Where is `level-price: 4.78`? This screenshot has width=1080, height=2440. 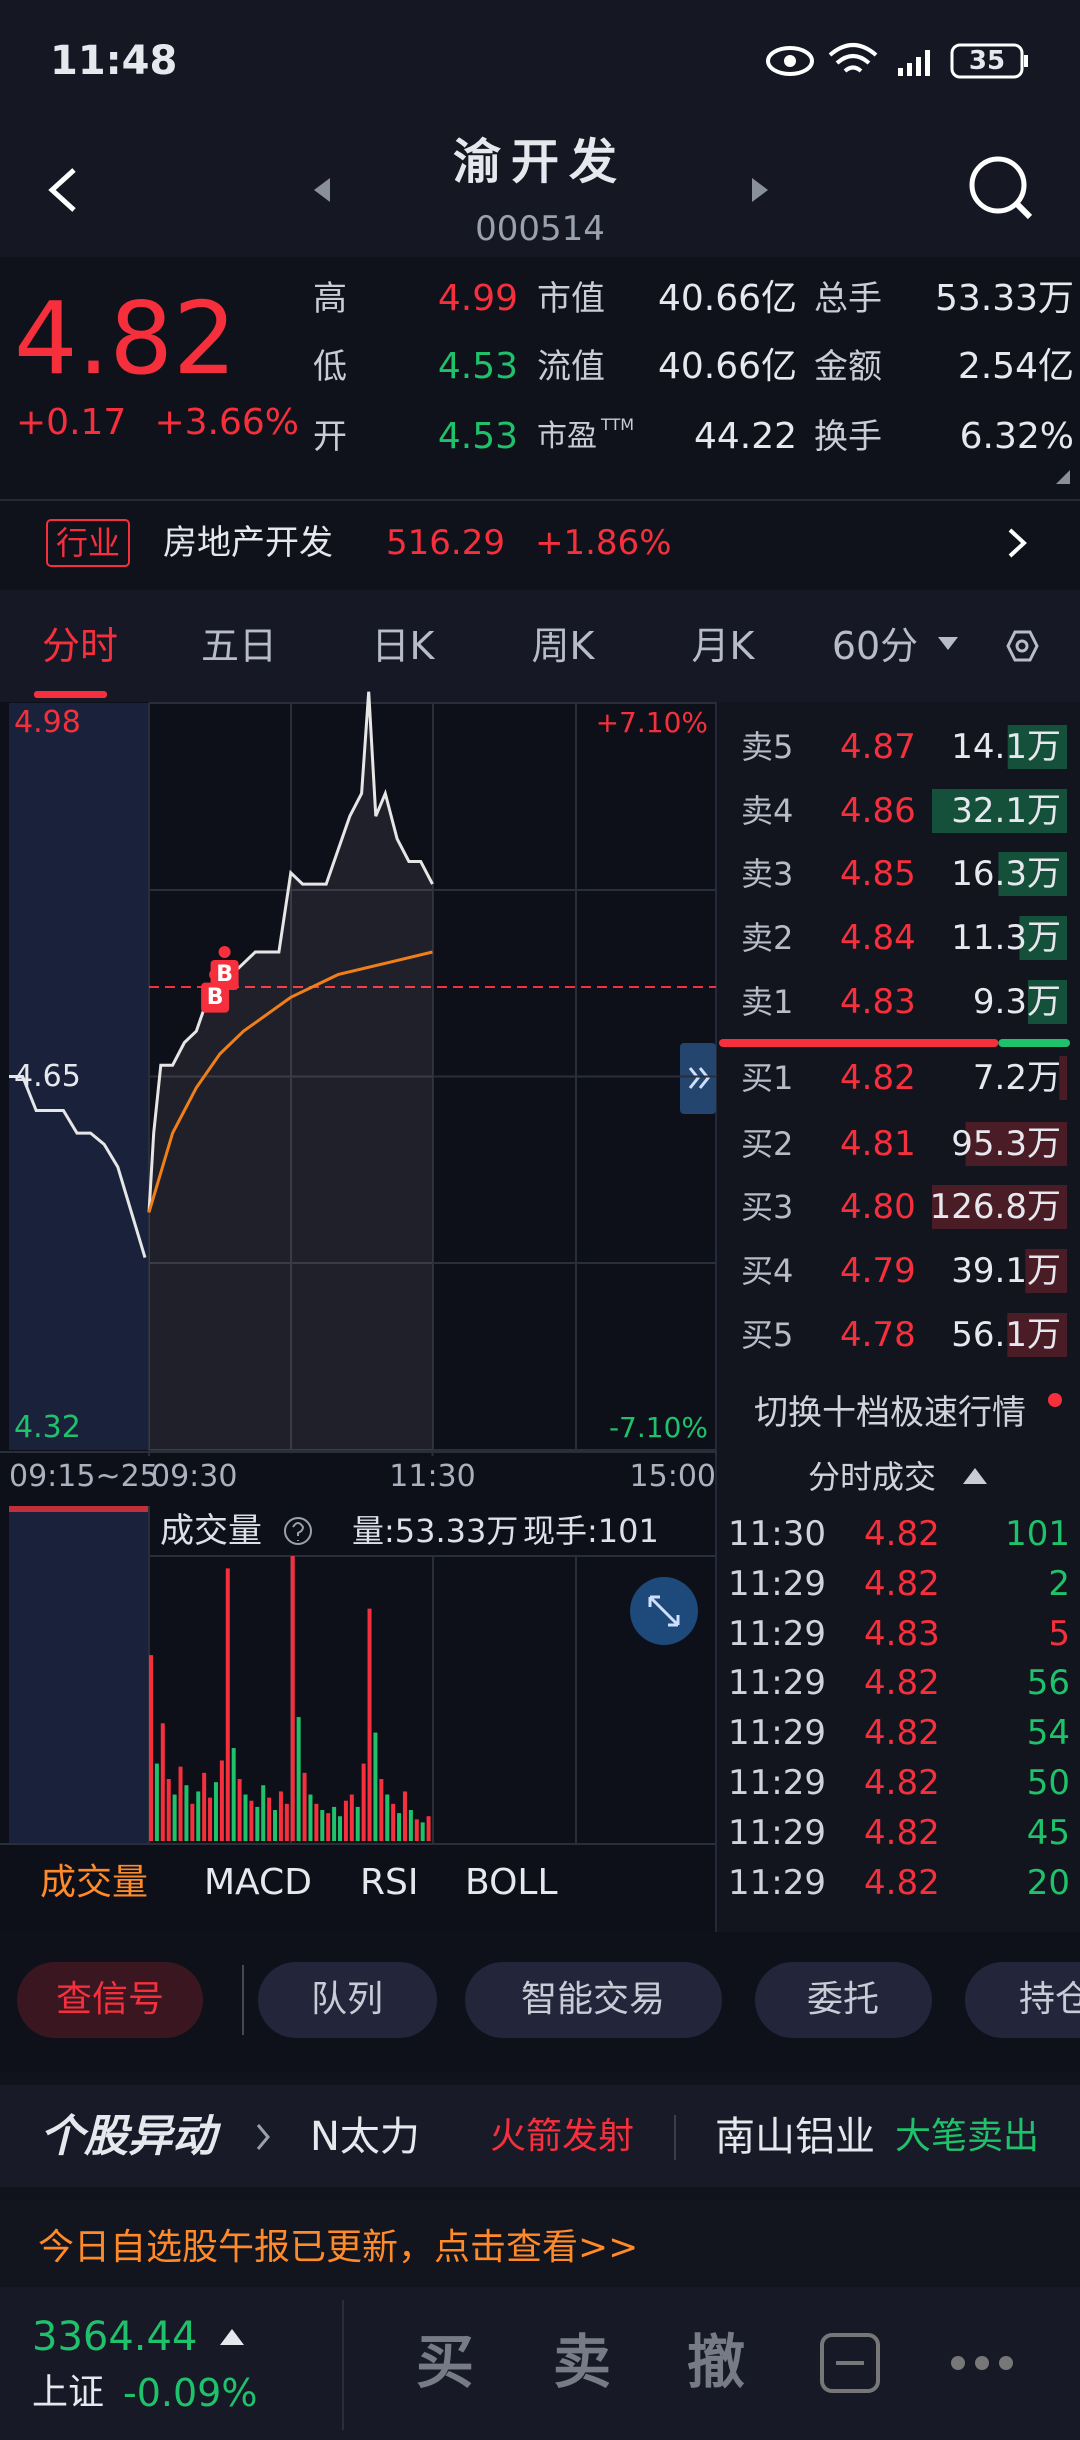 level-price: 4.78 is located at coordinates (878, 1335).